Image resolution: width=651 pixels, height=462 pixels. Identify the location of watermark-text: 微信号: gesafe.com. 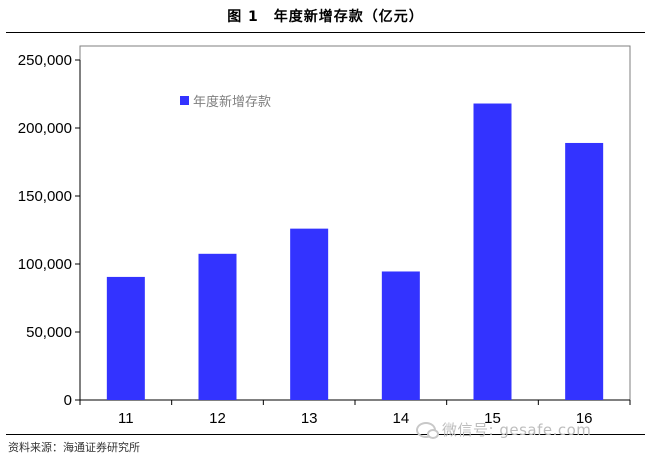
(517, 430).